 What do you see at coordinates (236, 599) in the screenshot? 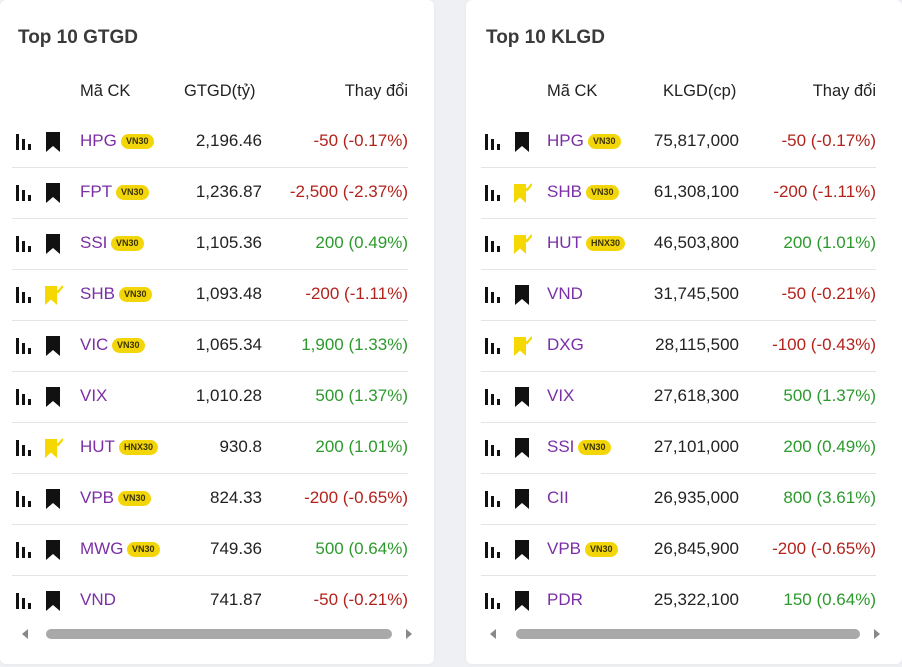
I see `trade-value: 741.87` at bounding box center [236, 599].